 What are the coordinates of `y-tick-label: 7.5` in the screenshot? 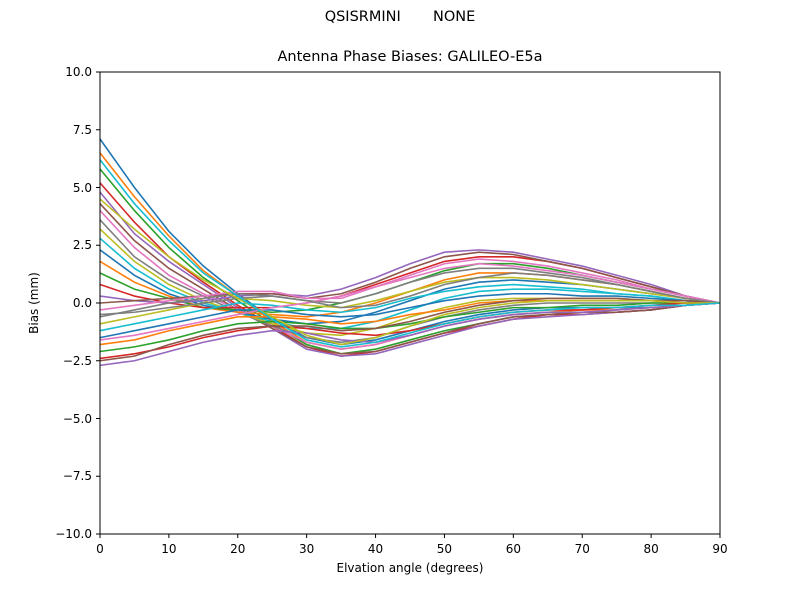 It's located at (82, 129).